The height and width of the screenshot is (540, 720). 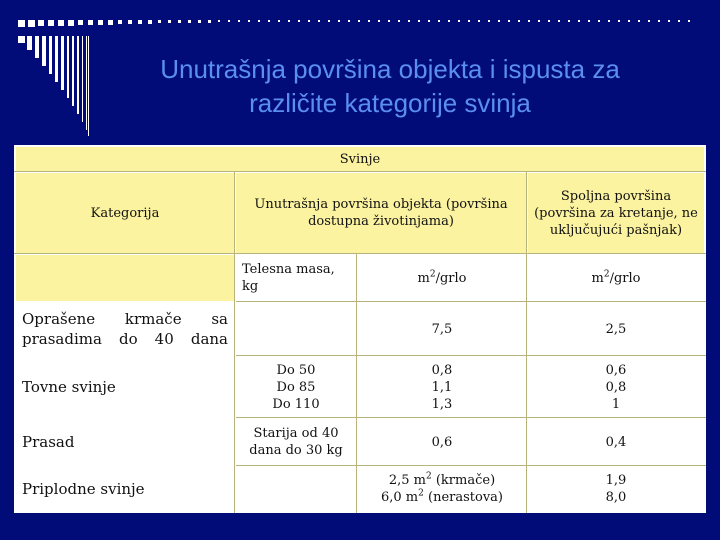 I want to click on table-row-3-kategorija: Prasad, so click(x=125, y=442).